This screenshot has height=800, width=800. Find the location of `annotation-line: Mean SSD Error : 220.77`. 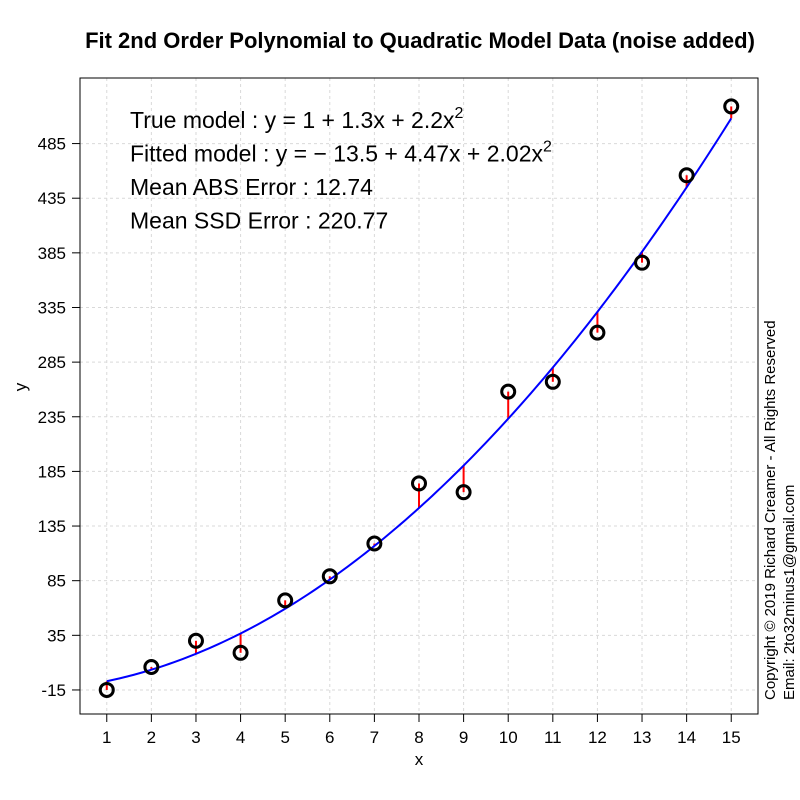

annotation-line: Mean SSD Error : 220.77 is located at coordinates (259, 221).